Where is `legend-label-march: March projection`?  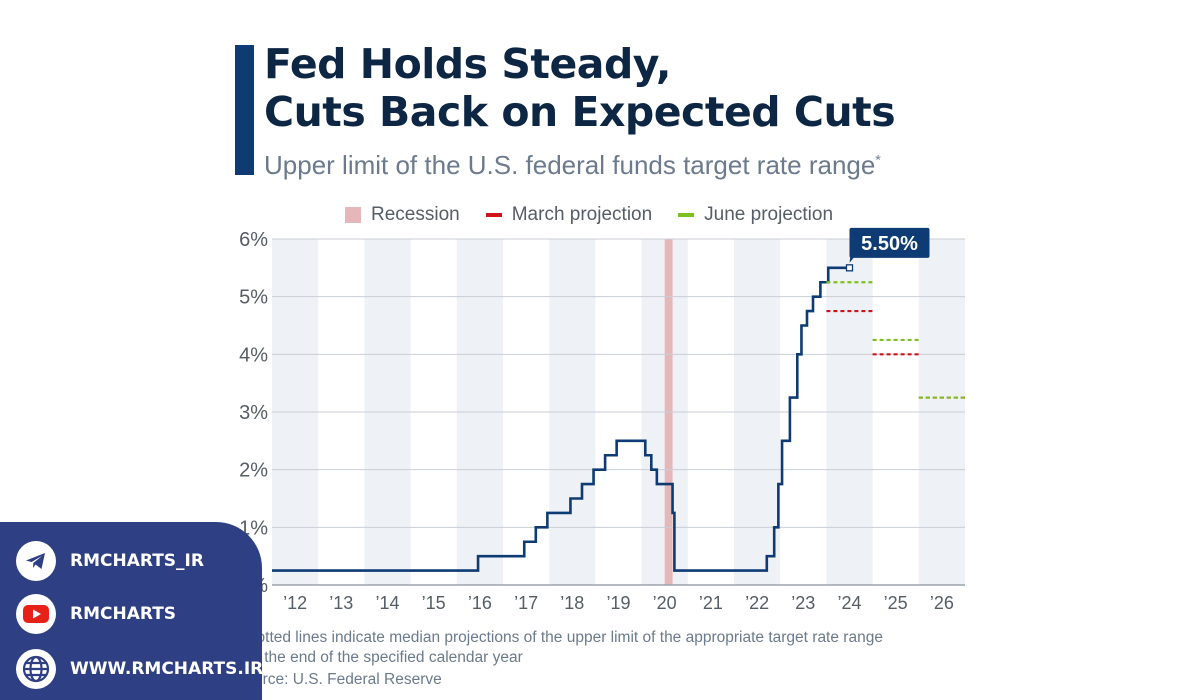
legend-label-march: March projection is located at coordinates (582, 214).